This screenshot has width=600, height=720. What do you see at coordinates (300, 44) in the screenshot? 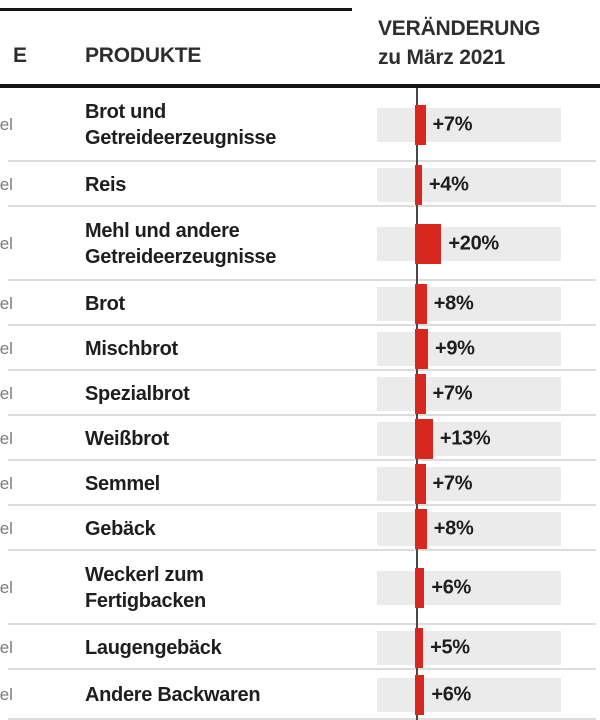
I see `table-header: E PRODUKTE VERÄNDERUNG zu März 2021` at bounding box center [300, 44].